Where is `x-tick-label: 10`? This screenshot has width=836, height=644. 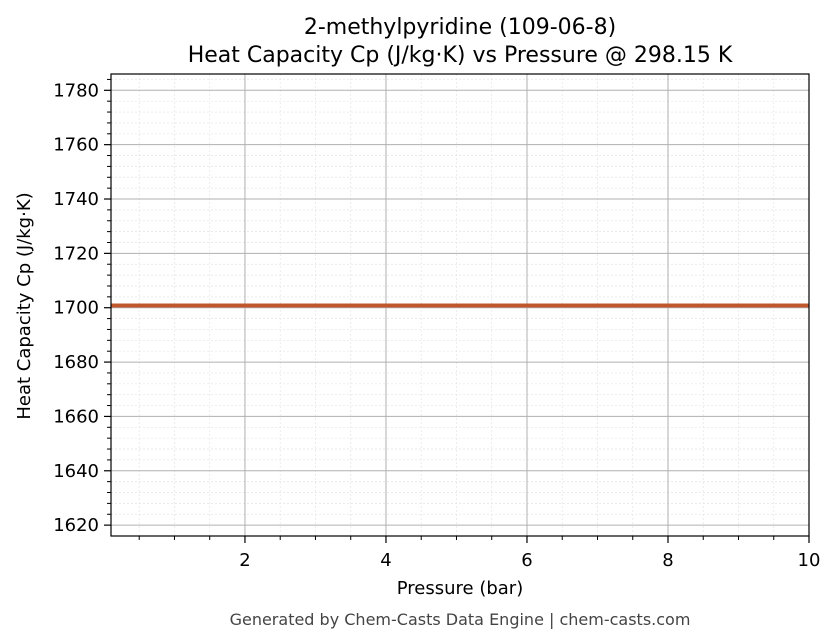 x-tick-label: 10 is located at coordinates (809, 560).